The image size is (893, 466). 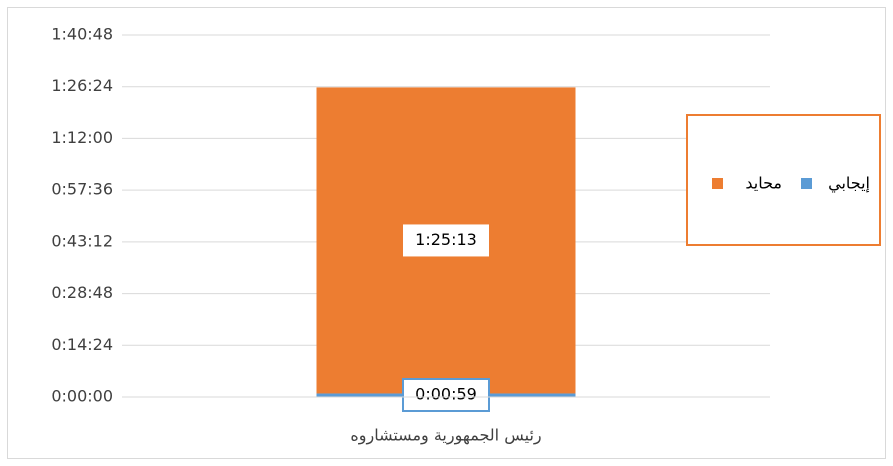 I want to click on y-tick-label: 1:40:48, so click(x=82, y=34).